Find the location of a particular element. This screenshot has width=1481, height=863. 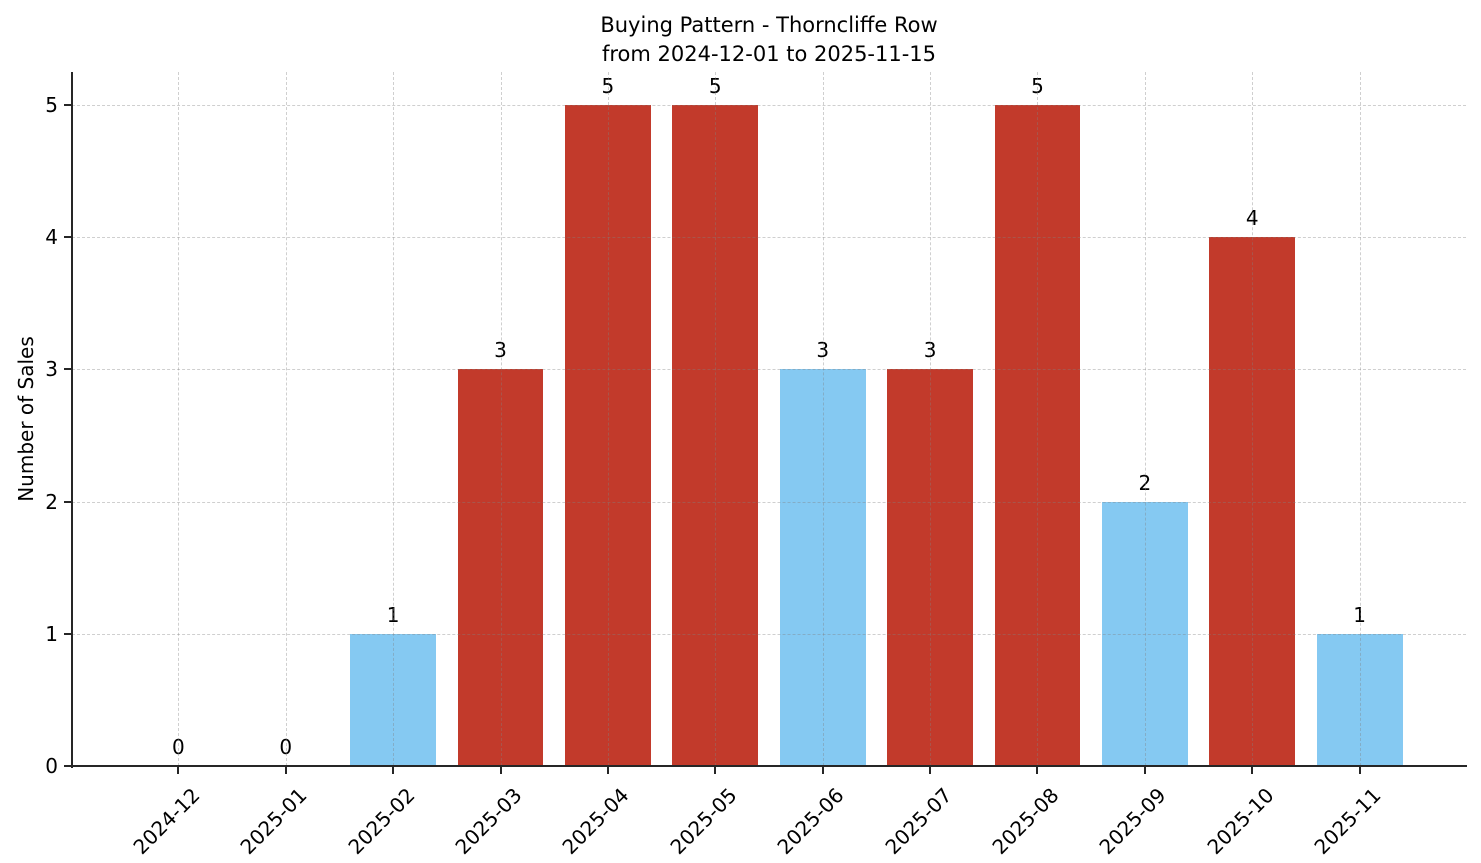

x-tick-label-2025-05: 2025-05 is located at coordinates (703, 821).